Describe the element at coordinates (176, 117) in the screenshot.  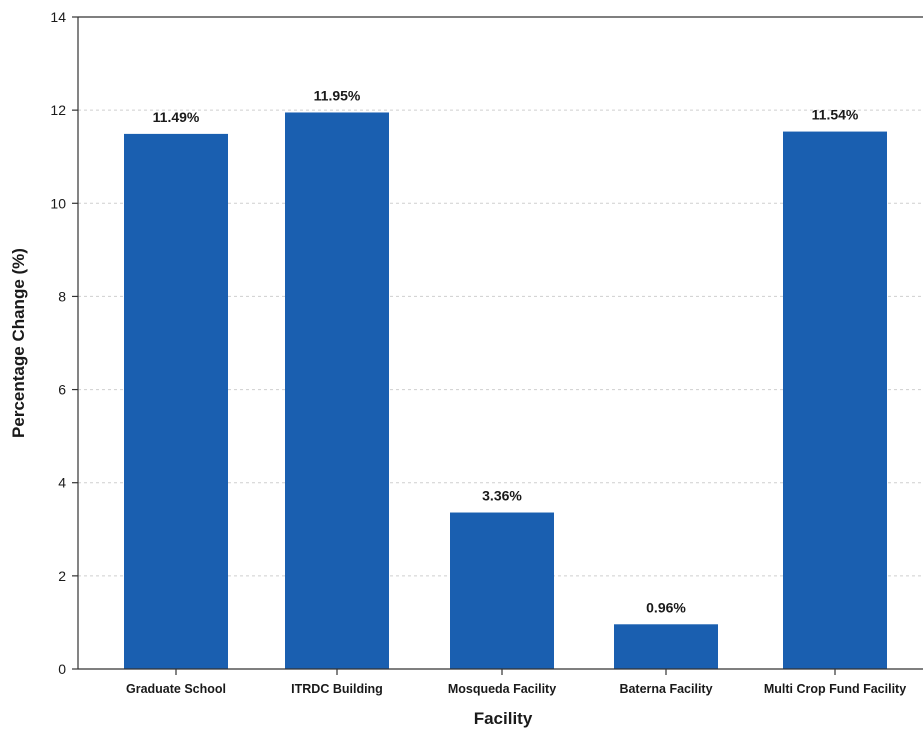
I see `data-label: 11.49%` at that location.